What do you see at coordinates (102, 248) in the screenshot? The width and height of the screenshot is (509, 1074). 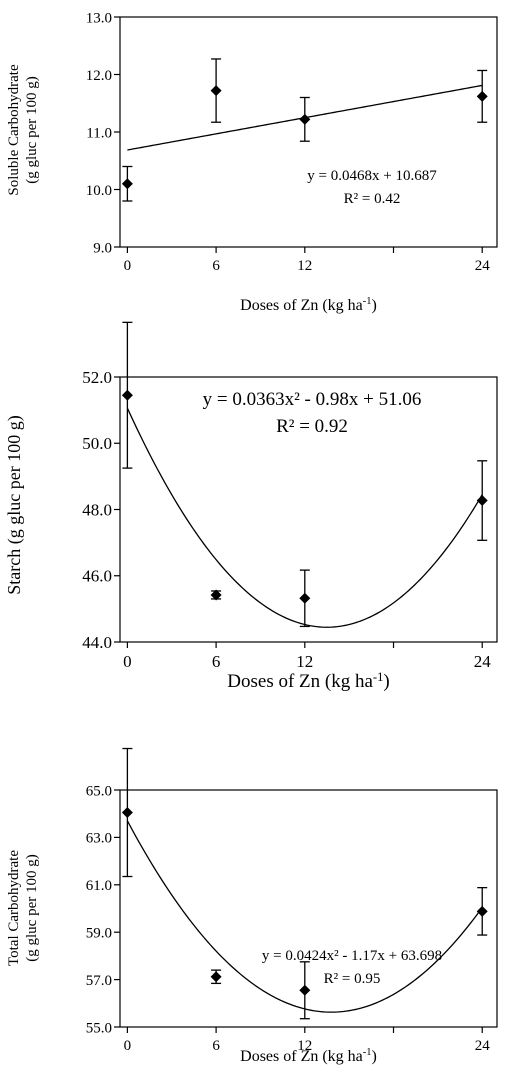 I see `y-tick-label: 9.0` at bounding box center [102, 248].